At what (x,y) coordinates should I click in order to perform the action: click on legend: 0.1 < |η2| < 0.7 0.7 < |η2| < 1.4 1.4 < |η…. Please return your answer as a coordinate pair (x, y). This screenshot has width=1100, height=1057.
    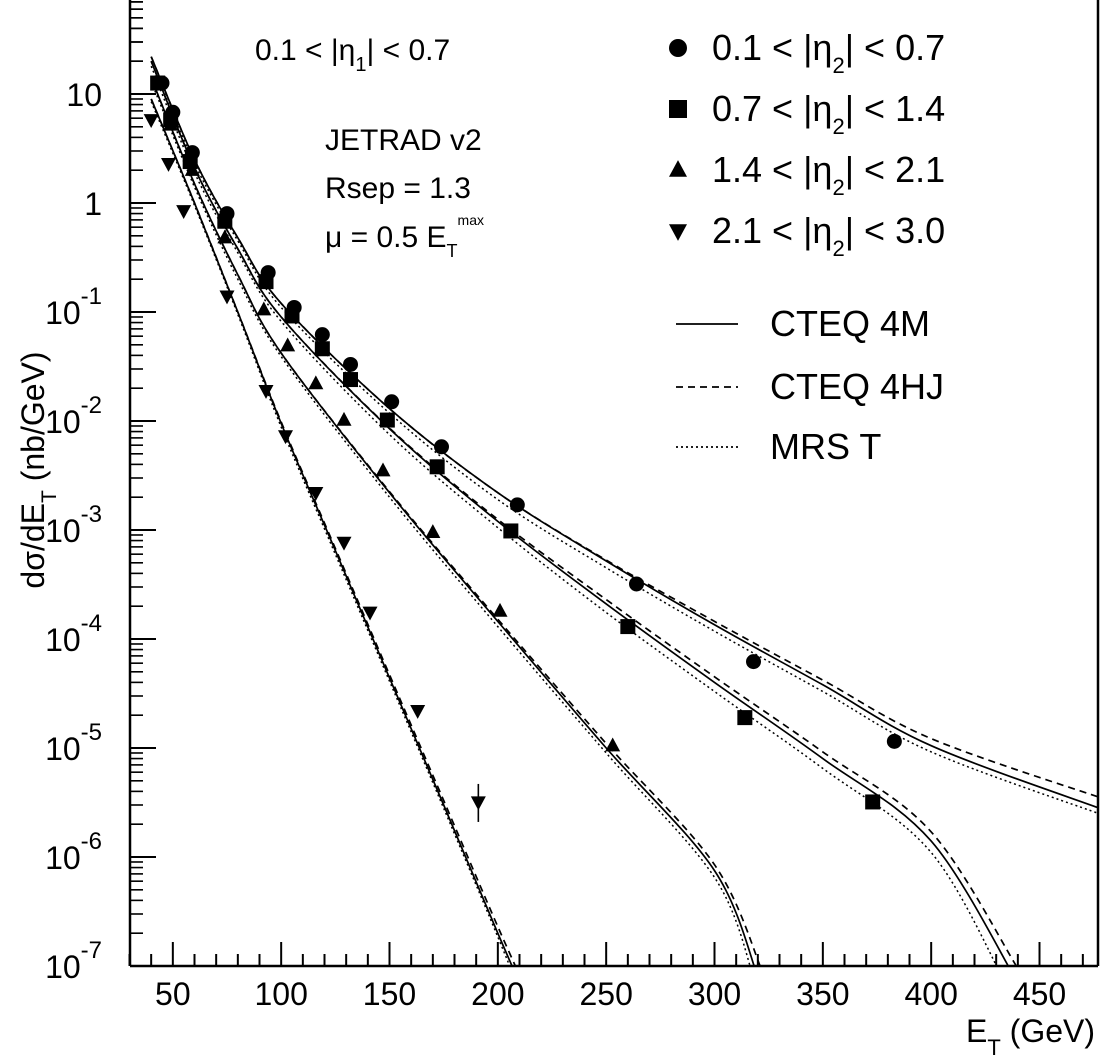
    Looking at the image, I should click on (807, 247).